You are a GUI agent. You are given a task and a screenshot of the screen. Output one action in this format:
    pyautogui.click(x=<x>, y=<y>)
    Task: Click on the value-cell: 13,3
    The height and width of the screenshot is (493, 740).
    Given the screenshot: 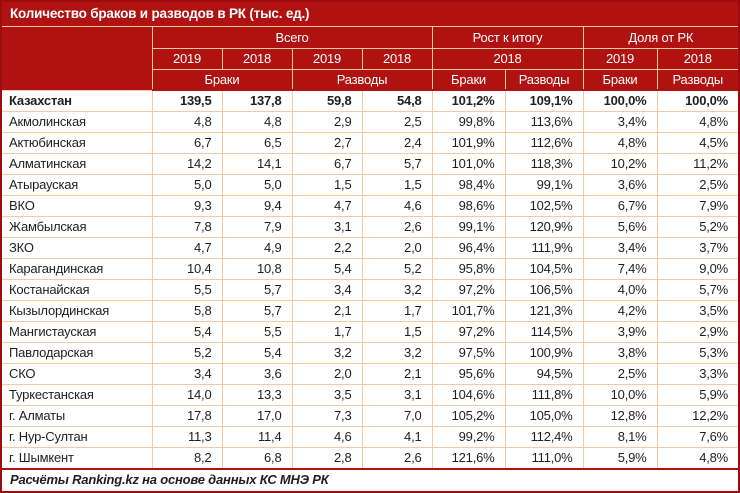 What is the action you would take?
    pyautogui.click(x=257, y=394)
    